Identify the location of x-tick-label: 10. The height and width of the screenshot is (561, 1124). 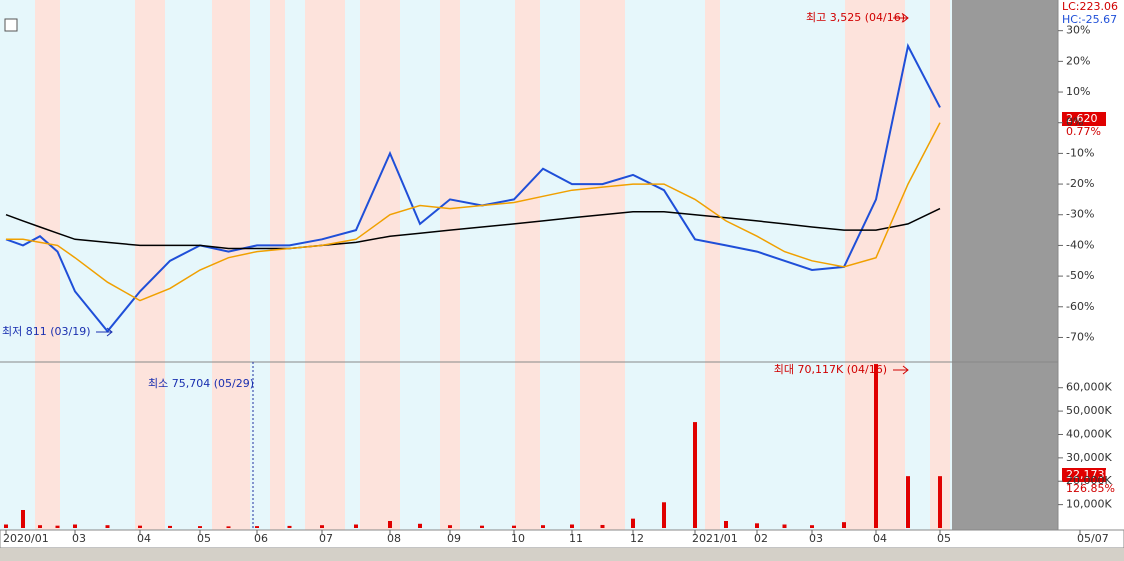
(518, 538).